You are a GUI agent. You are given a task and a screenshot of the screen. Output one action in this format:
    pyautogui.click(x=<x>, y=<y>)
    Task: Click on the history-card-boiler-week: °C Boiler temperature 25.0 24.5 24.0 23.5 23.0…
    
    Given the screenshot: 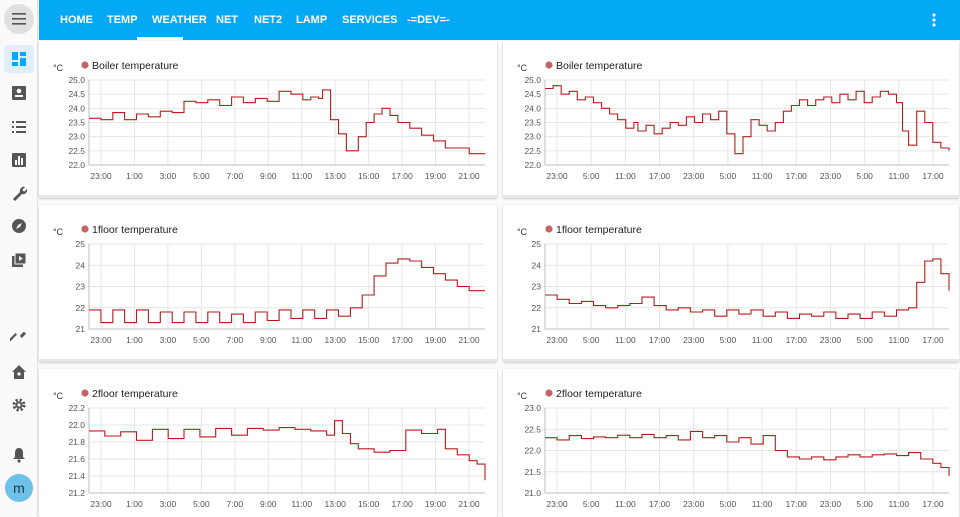 What is the action you would take?
    pyautogui.click(x=731, y=119)
    